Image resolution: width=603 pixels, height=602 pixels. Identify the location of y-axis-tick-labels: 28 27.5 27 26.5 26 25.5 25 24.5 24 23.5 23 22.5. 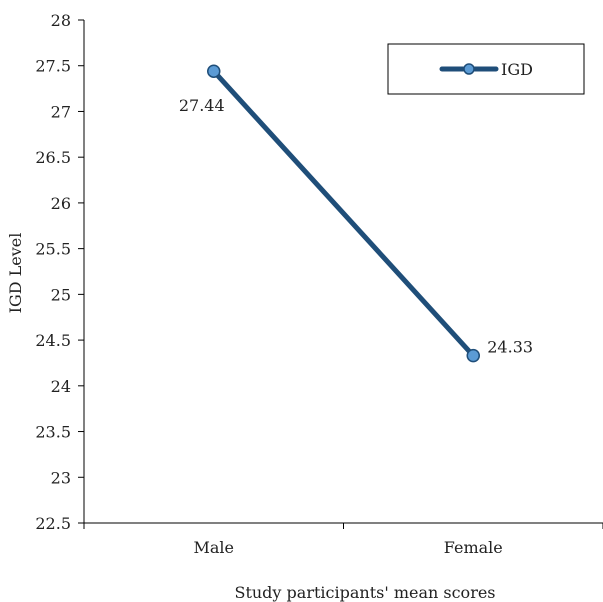
(53, 272).